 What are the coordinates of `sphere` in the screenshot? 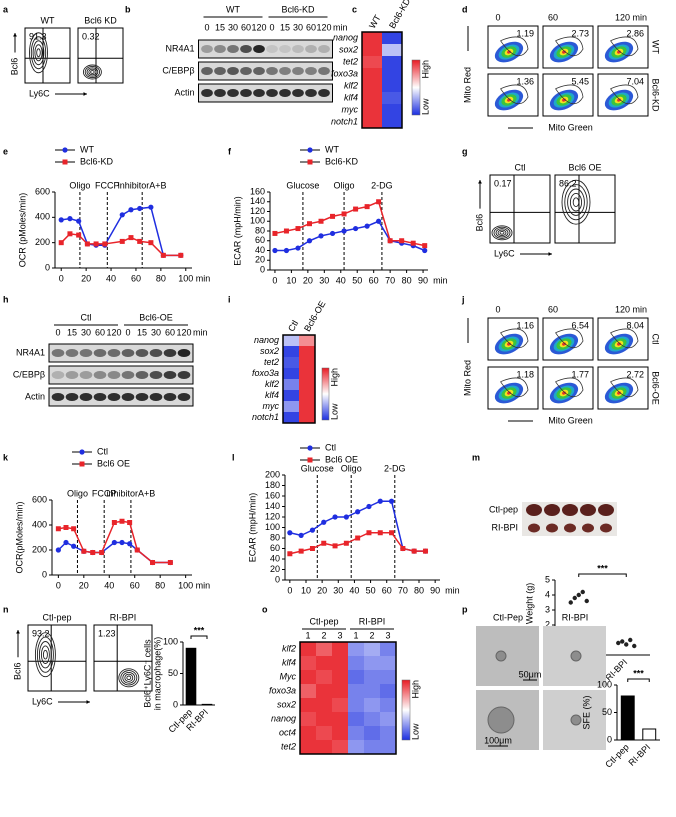 It's located at (576, 656).